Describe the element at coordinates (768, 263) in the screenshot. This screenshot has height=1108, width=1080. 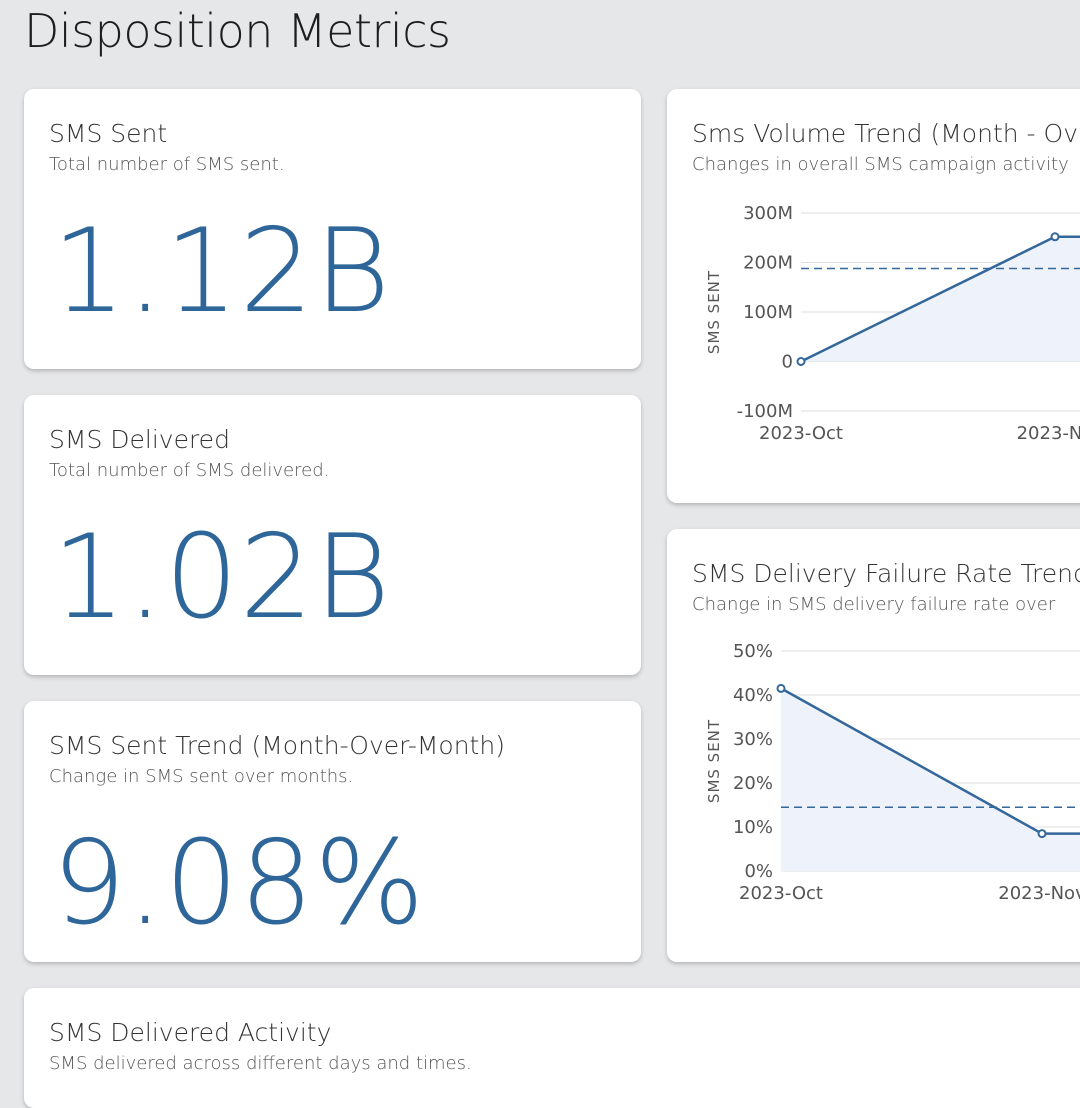
I see `y-tick-label: 200M` at that location.